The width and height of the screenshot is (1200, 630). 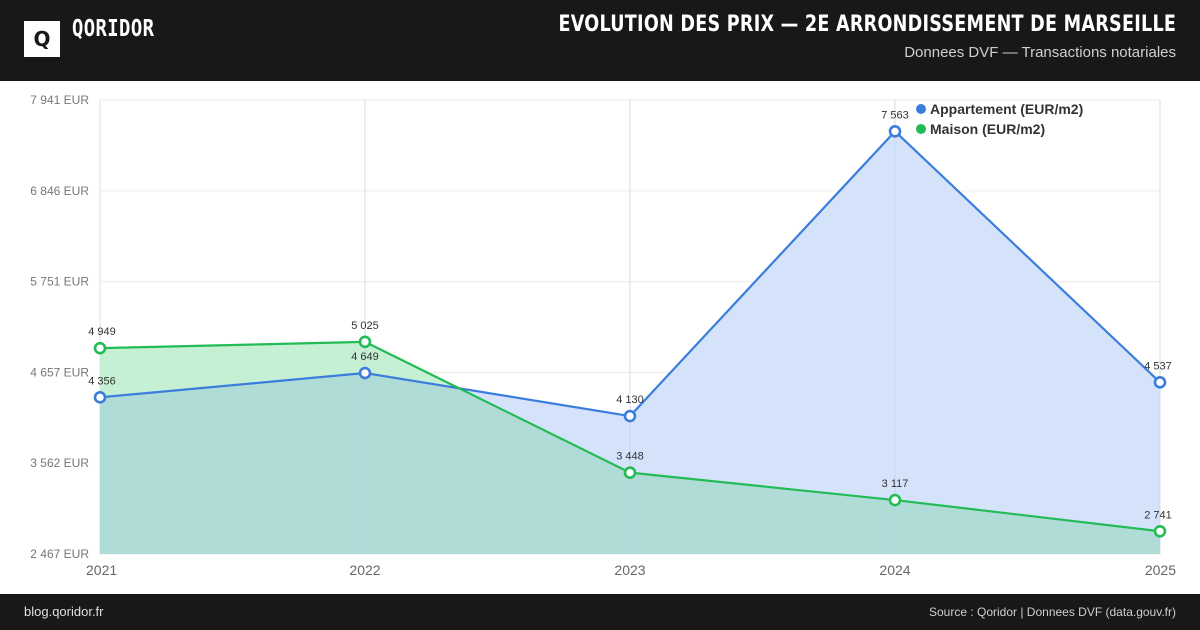 I want to click on appartement-value-label: 7 563, so click(x=895, y=115).